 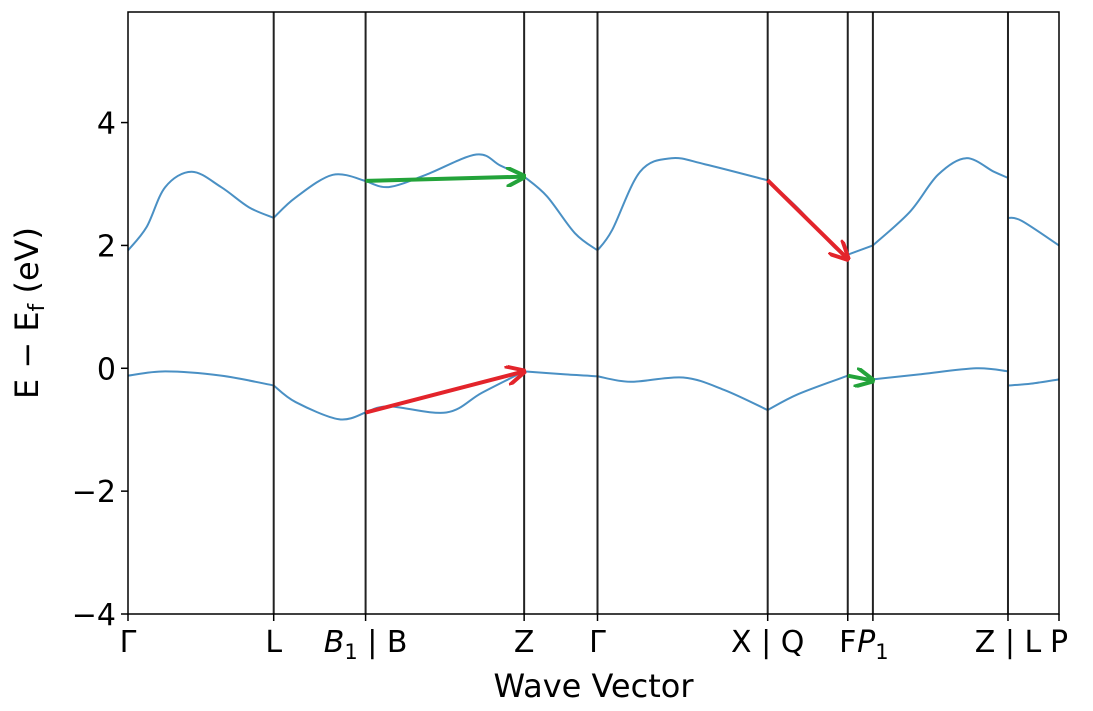 What do you see at coordinates (106, 246) in the screenshot?
I see `y-tick-label-3: 2` at bounding box center [106, 246].